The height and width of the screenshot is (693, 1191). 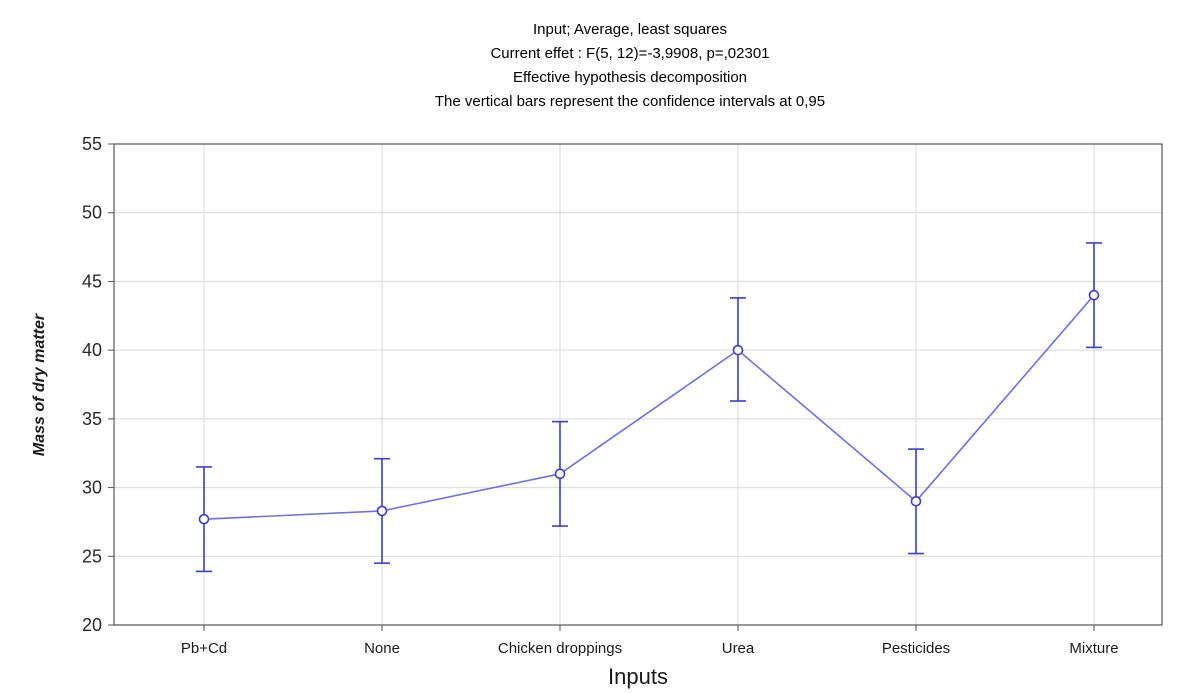 I want to click on x-tick-label: Mixture, so click(x=1093, y=648).